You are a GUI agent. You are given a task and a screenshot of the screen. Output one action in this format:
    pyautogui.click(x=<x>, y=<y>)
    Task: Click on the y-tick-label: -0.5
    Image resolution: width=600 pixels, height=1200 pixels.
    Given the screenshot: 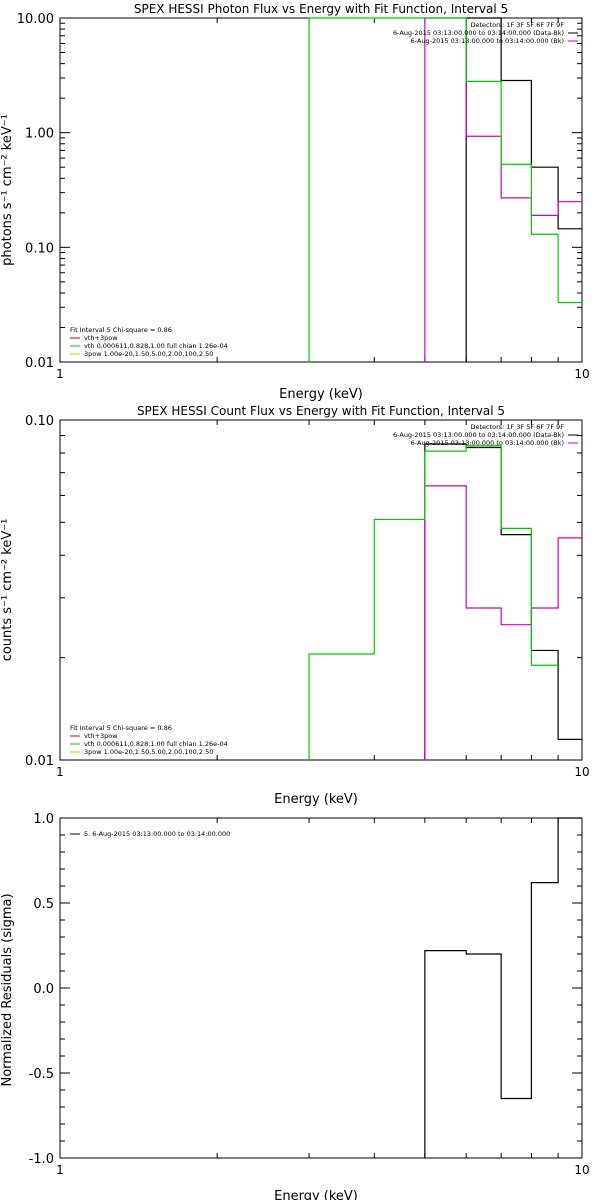 What is the action you would take?
    pyautogui.click(x=41, y=1074)
    